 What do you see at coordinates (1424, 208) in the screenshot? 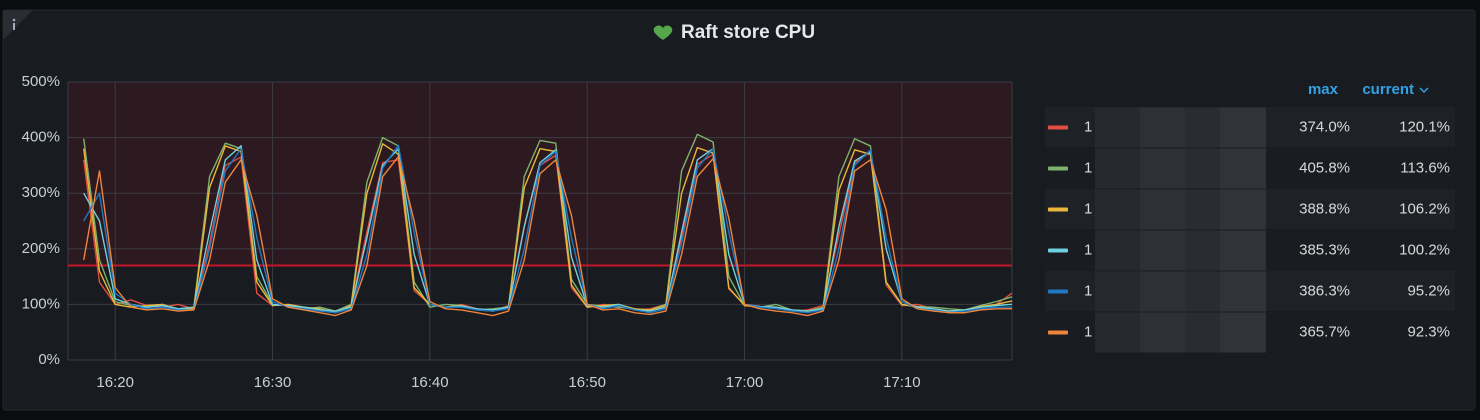
I see `legend-value: 106.2%` at bounding box center [1424, 208].